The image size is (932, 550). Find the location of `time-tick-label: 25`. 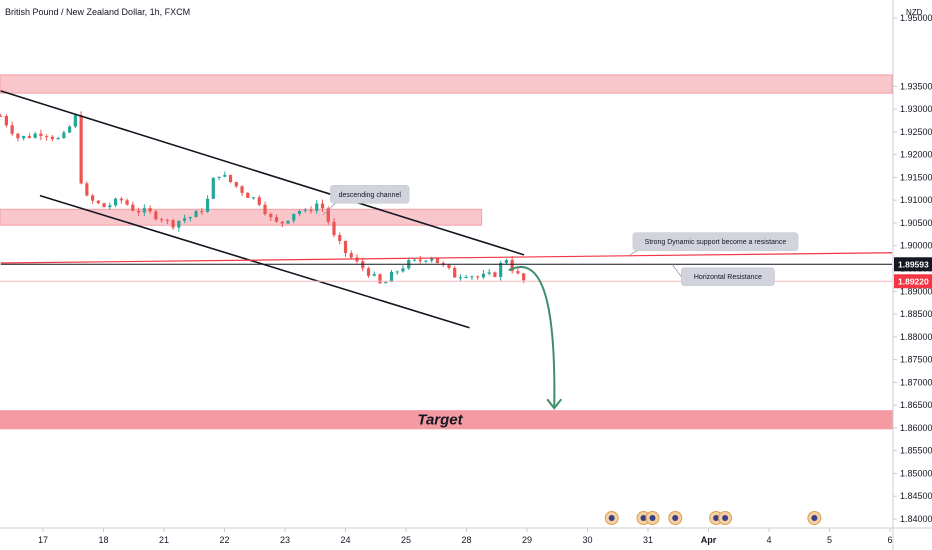

time-tick-label: 25 is located at coordinates (406, 540).